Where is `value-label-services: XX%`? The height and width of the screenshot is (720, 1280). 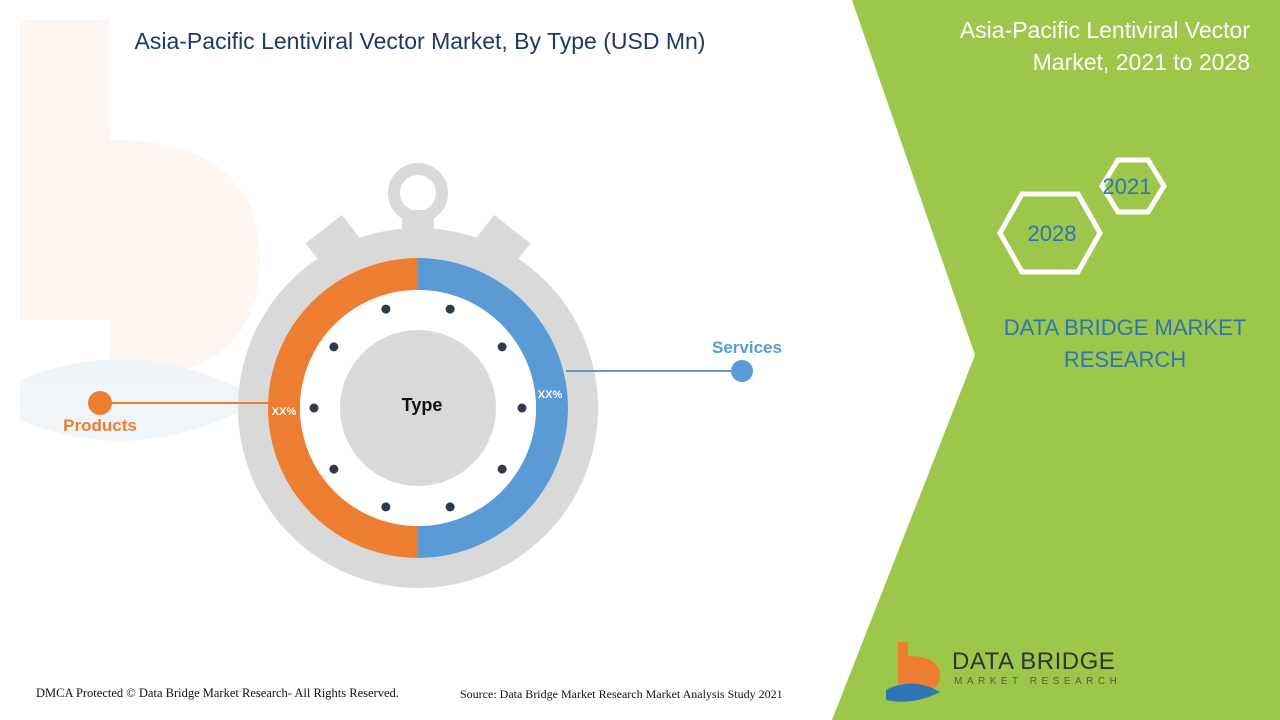
value-label-services: XX% is located at coordinates (550, 395).